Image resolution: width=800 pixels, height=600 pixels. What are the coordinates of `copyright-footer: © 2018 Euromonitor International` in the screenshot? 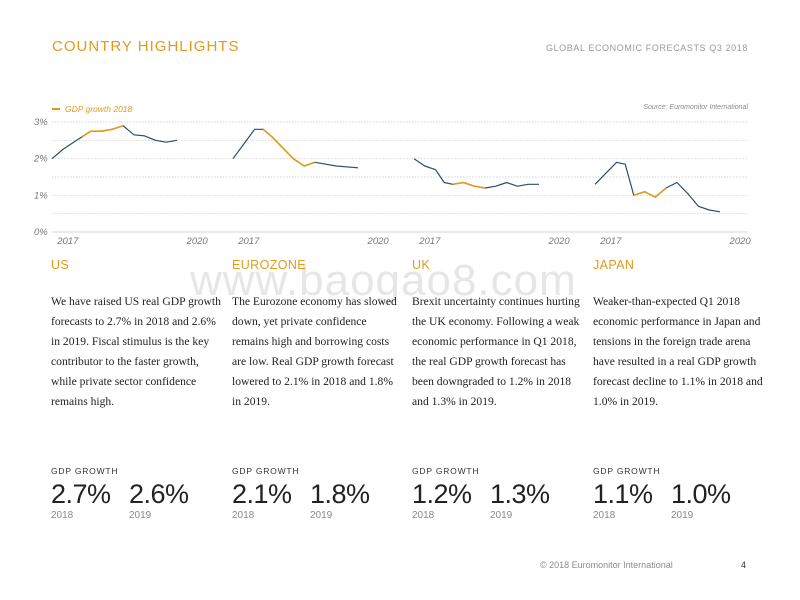 It's located at (606, 565).